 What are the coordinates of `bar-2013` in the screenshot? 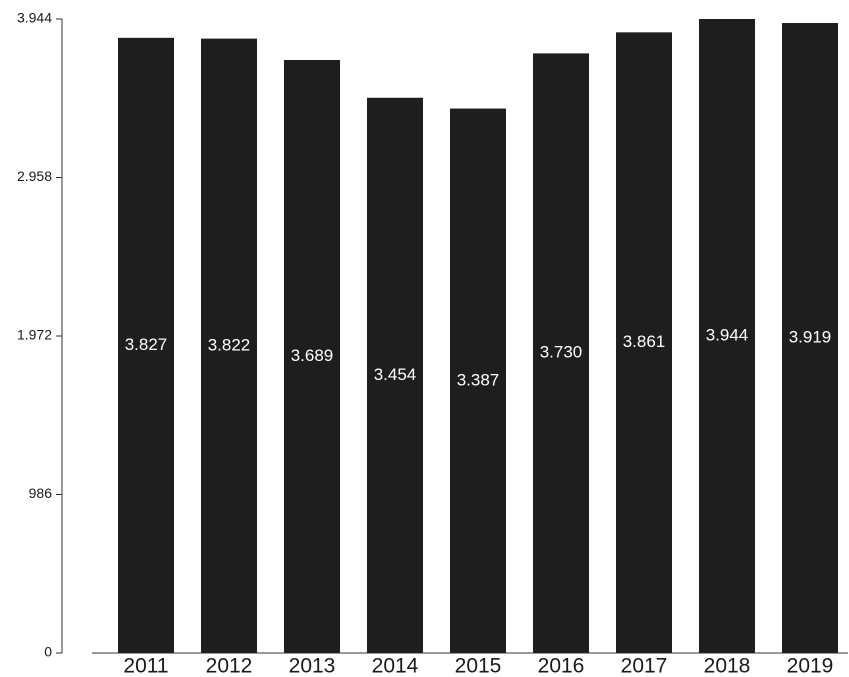 It's located at (312, 356).